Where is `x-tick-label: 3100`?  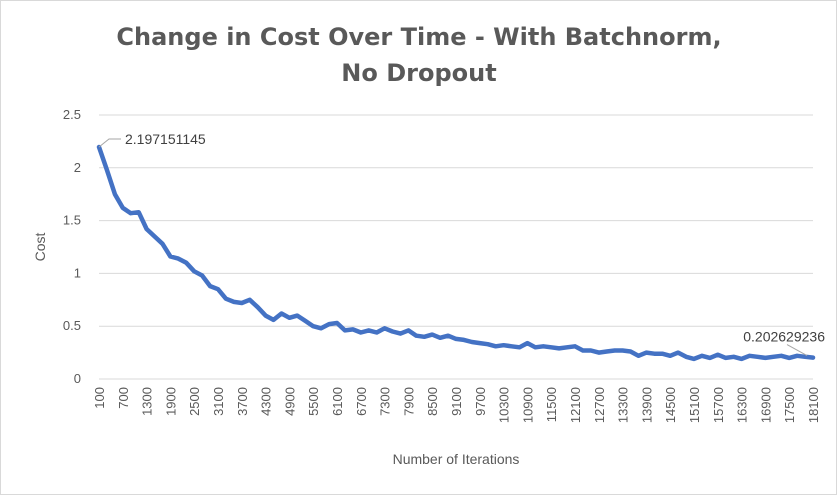 x-tick-label: 3100 is located at coordinates (218, 401).